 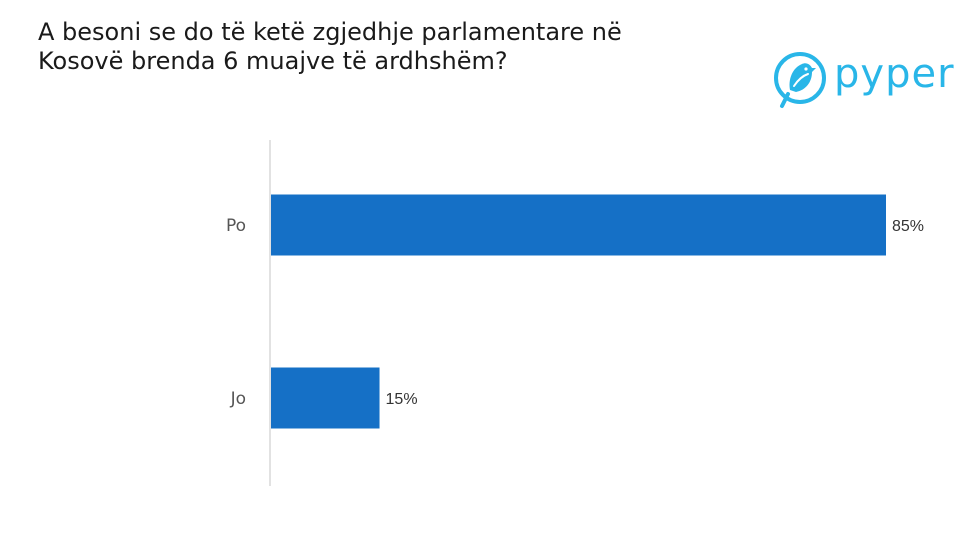 What do you see at coordinates (238, 399) in the screenshot?
I see `category-label-jo: Jo` at bounding box center [238, 399].